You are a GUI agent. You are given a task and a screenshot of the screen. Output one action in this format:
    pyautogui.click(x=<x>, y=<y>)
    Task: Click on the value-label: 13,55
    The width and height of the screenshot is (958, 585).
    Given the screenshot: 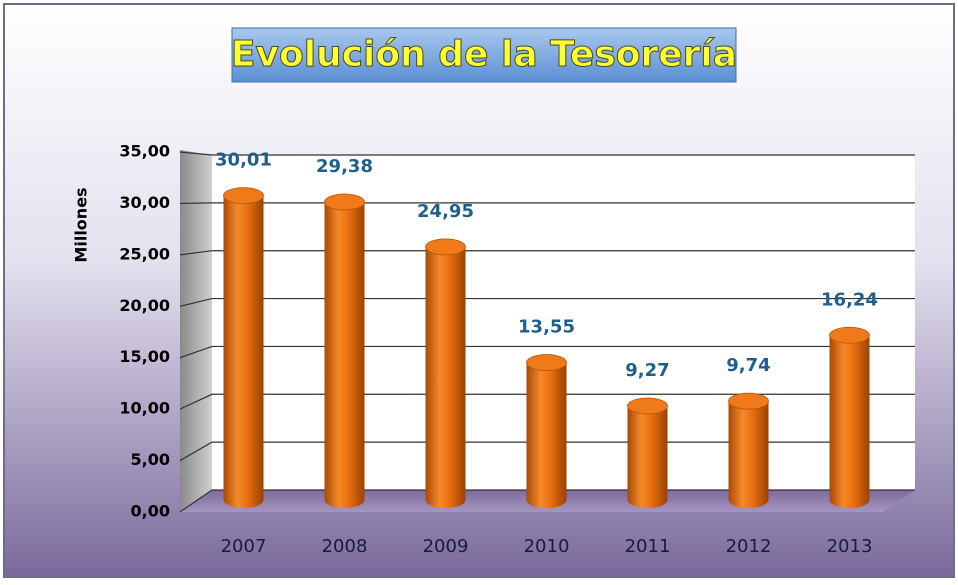 What is the action you would take?
    pyautogui.click(x=546, y=327)
    